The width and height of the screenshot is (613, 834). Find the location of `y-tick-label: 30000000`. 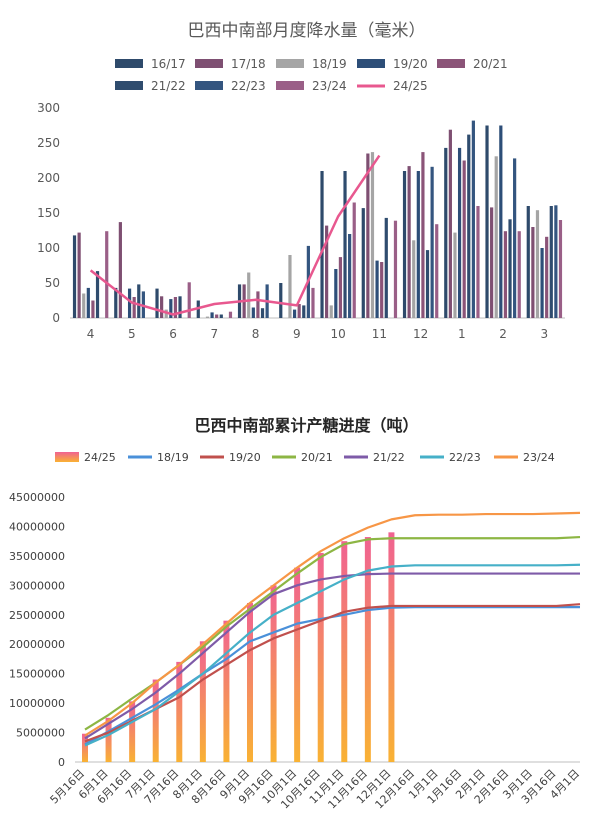

y-tick-label: 30000000 is located at coordinates (37, 585).